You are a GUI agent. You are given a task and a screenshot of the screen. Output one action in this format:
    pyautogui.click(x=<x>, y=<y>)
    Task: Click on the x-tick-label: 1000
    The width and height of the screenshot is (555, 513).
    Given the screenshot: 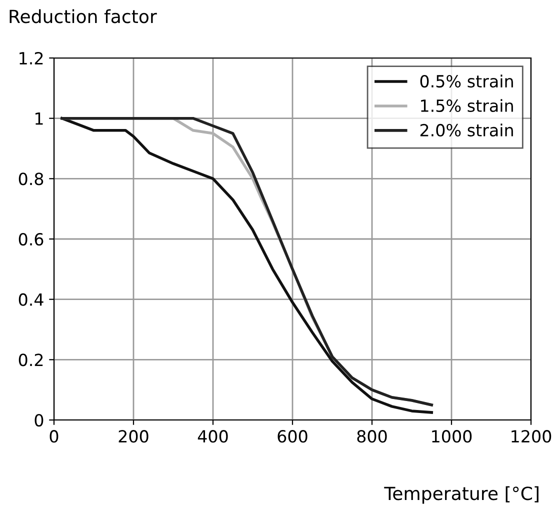 What is the action you would take?
    pyautogui.click(x=452, y=436)
    